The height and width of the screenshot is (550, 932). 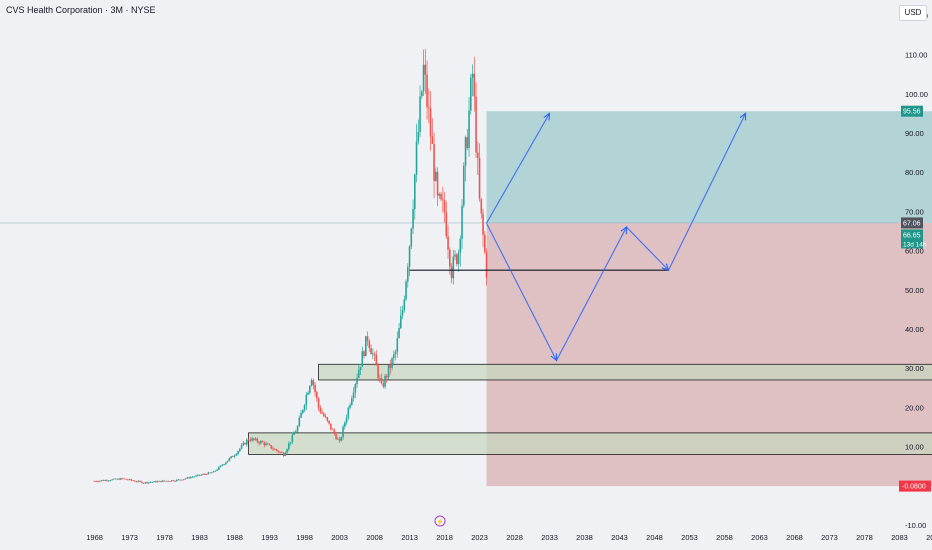 What do you see at coordinates (689, 537) in the screenshot?
I see `x-tick-label: 2053` at bounding box center [689, 537].